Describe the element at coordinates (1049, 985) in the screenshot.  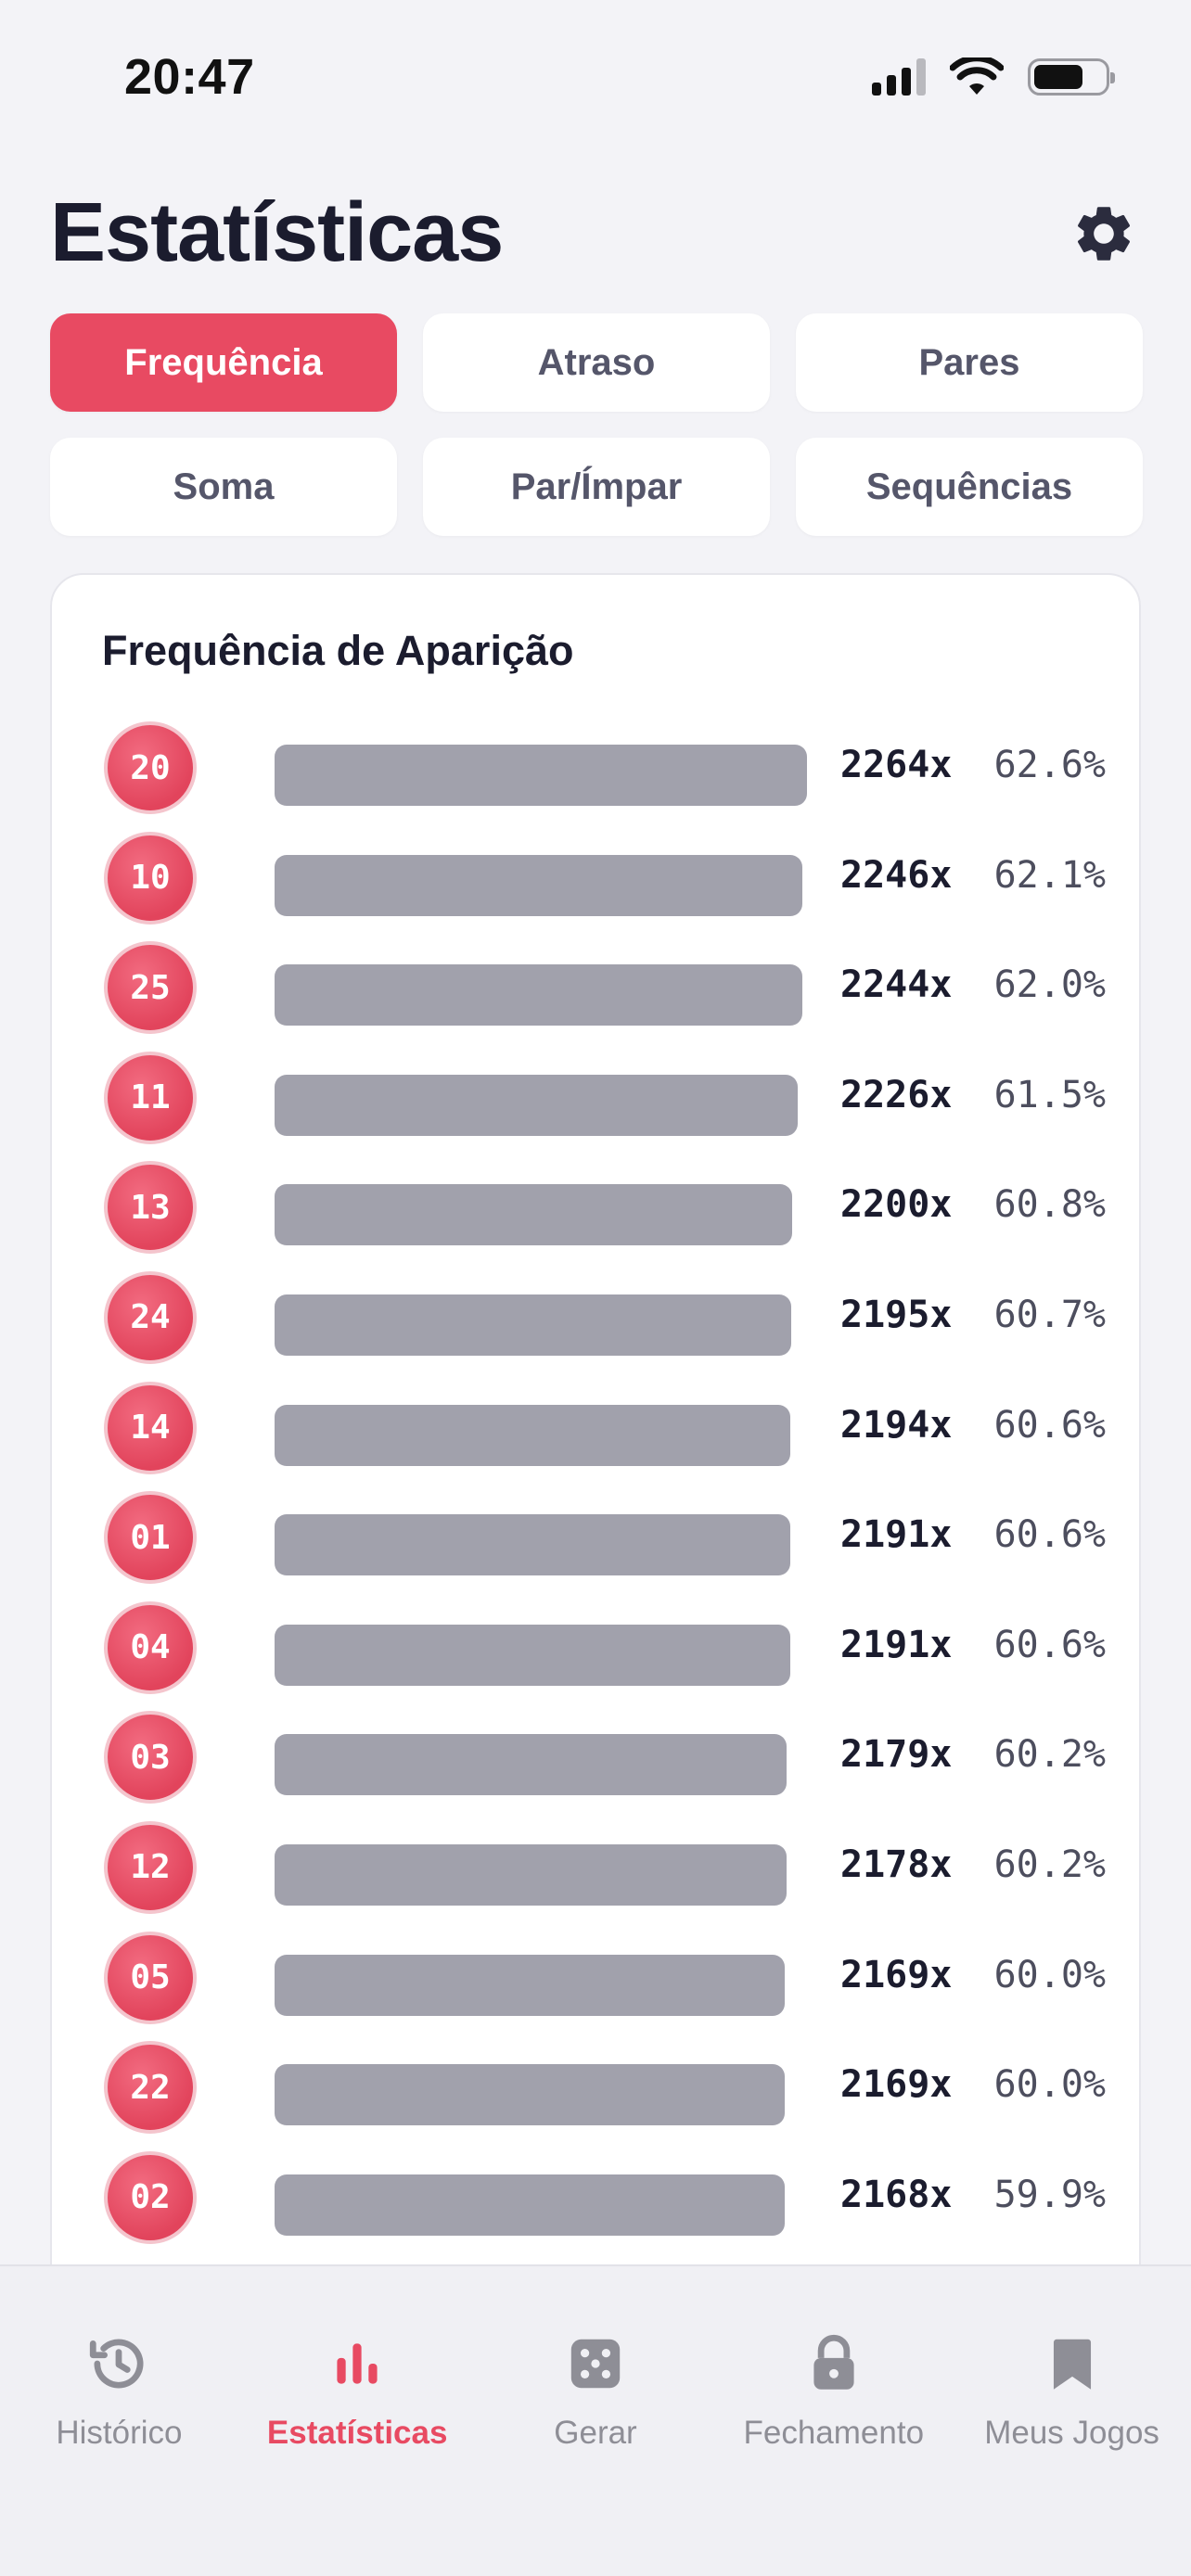
I see `frequency-percent: 62.0%` at that location.